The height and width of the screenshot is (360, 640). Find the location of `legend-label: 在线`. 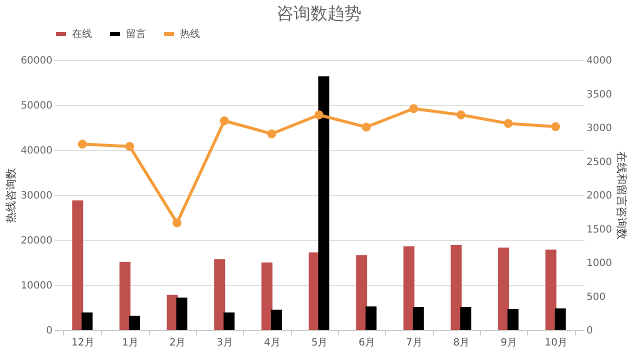

legend-label: 在线 is located at coordinates (82, 34).